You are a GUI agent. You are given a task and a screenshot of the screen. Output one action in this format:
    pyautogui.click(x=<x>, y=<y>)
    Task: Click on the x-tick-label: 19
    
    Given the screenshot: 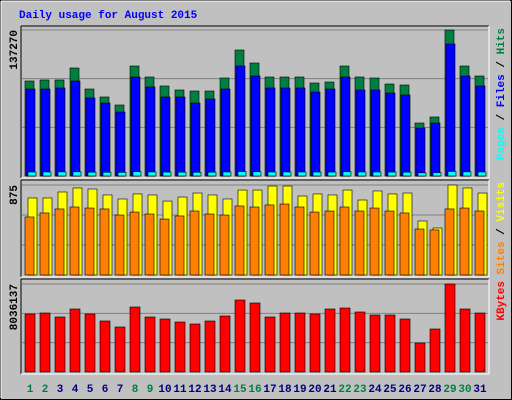 What is the action you would take?
    pyautogui.click(x=299, y=390)
    